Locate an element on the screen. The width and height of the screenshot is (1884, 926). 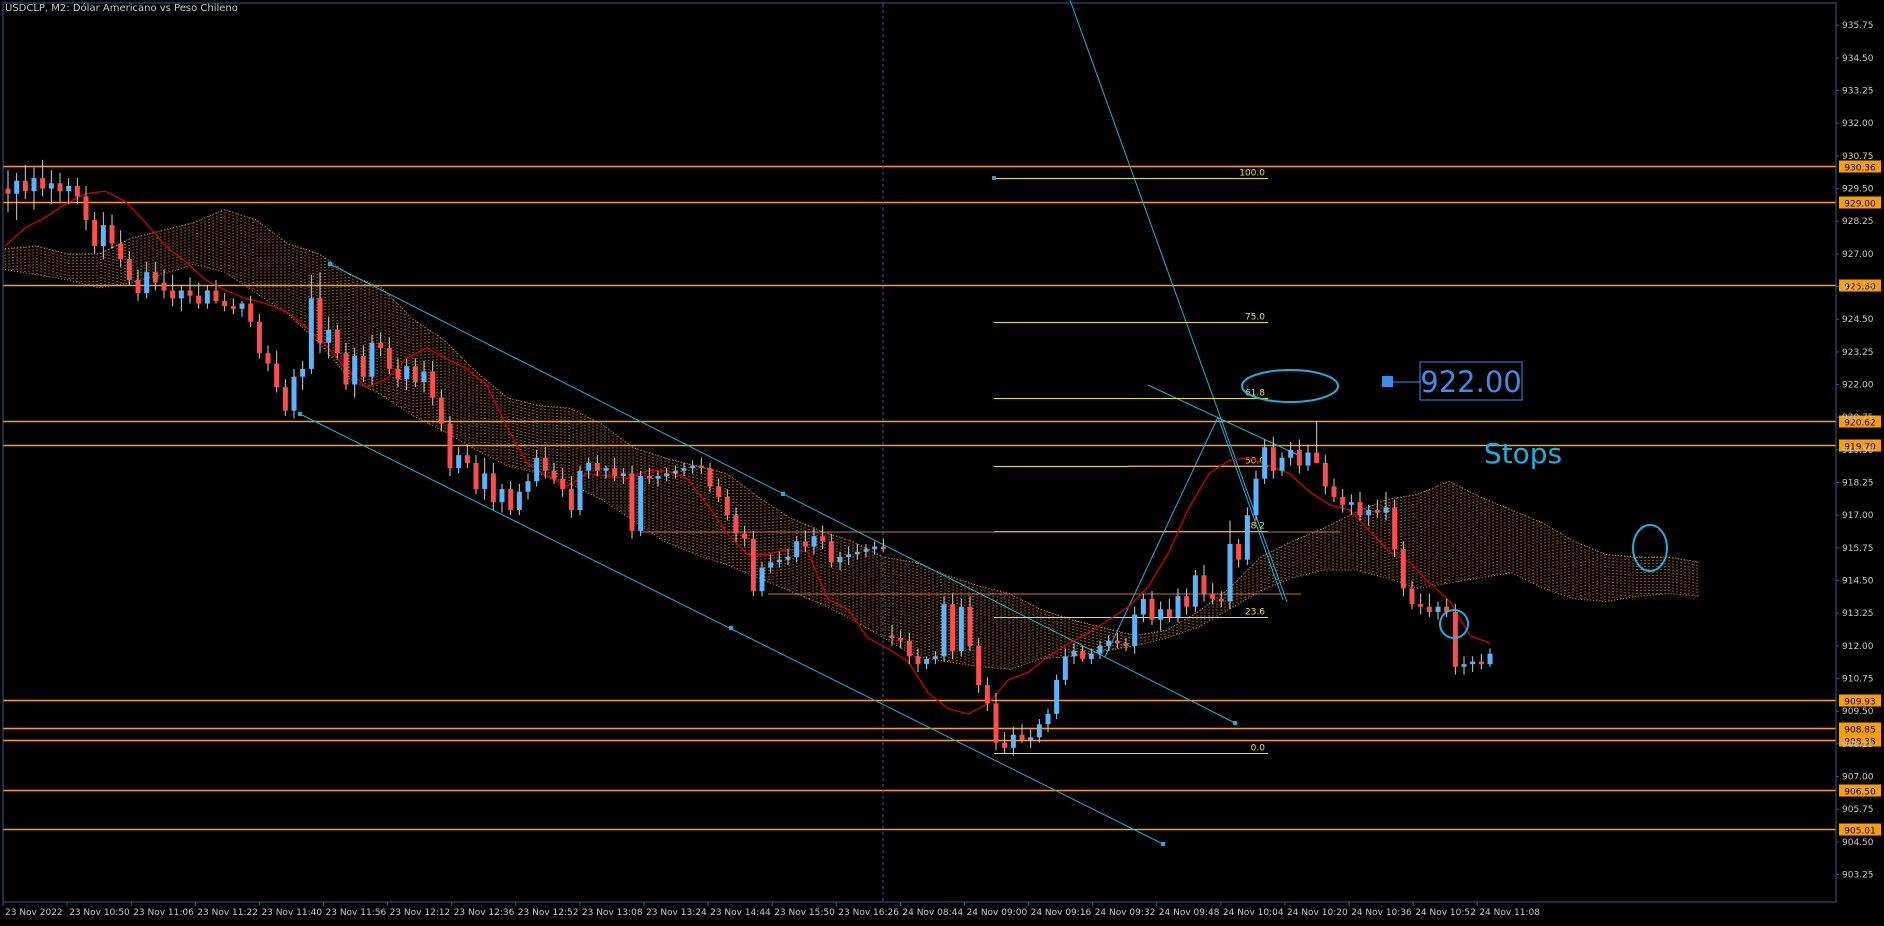
y-tick-label: 923.25 is located at coordinates (1858, 353).